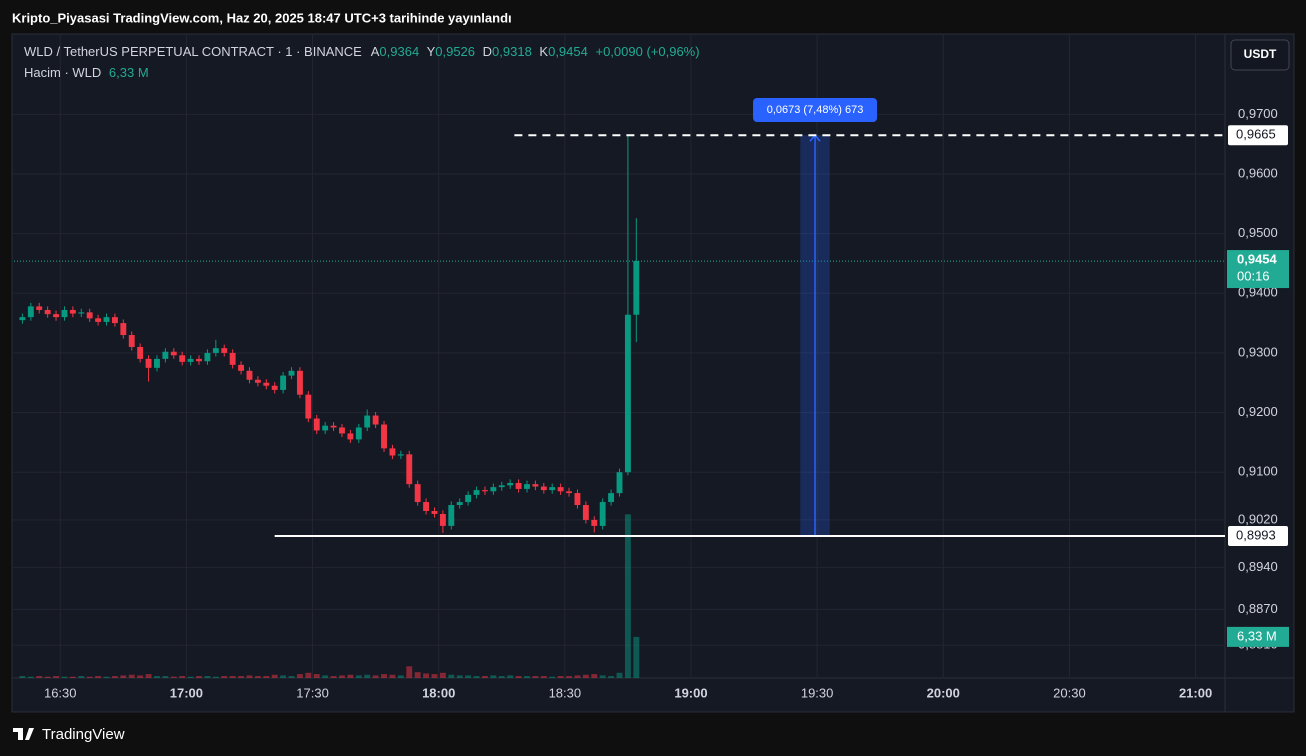 Image resolution: width=1306 pixels, height=756 pixels. What do you see at coordinates (129, 72) in the screenshot?
I see `volume-value: 6,33 M` at bounding box center [129, 72].